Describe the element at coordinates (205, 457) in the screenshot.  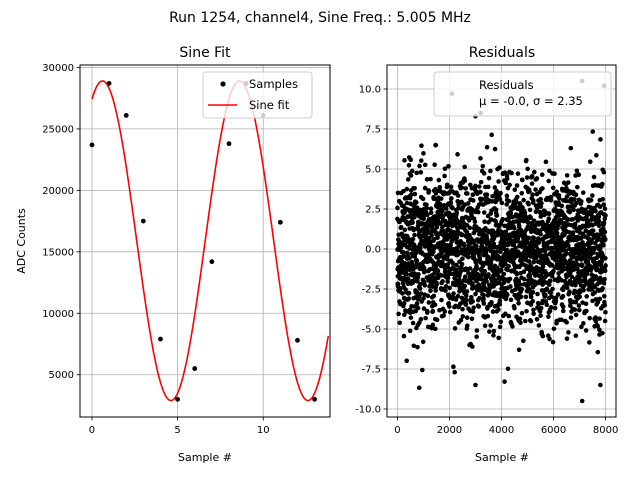
I see `sine-fit-xlabel: Sample #` at that location.